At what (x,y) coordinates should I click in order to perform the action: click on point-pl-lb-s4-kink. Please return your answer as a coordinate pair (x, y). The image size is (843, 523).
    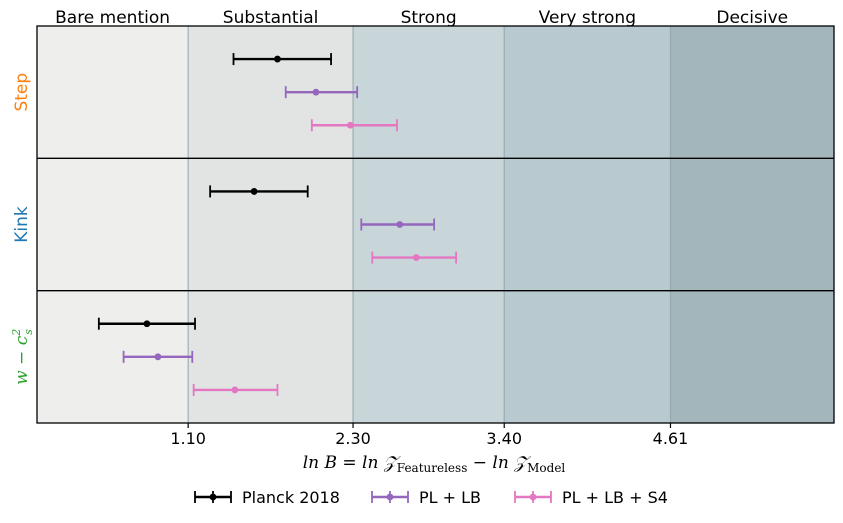
    Looking at the image, I should click on (414, 257).